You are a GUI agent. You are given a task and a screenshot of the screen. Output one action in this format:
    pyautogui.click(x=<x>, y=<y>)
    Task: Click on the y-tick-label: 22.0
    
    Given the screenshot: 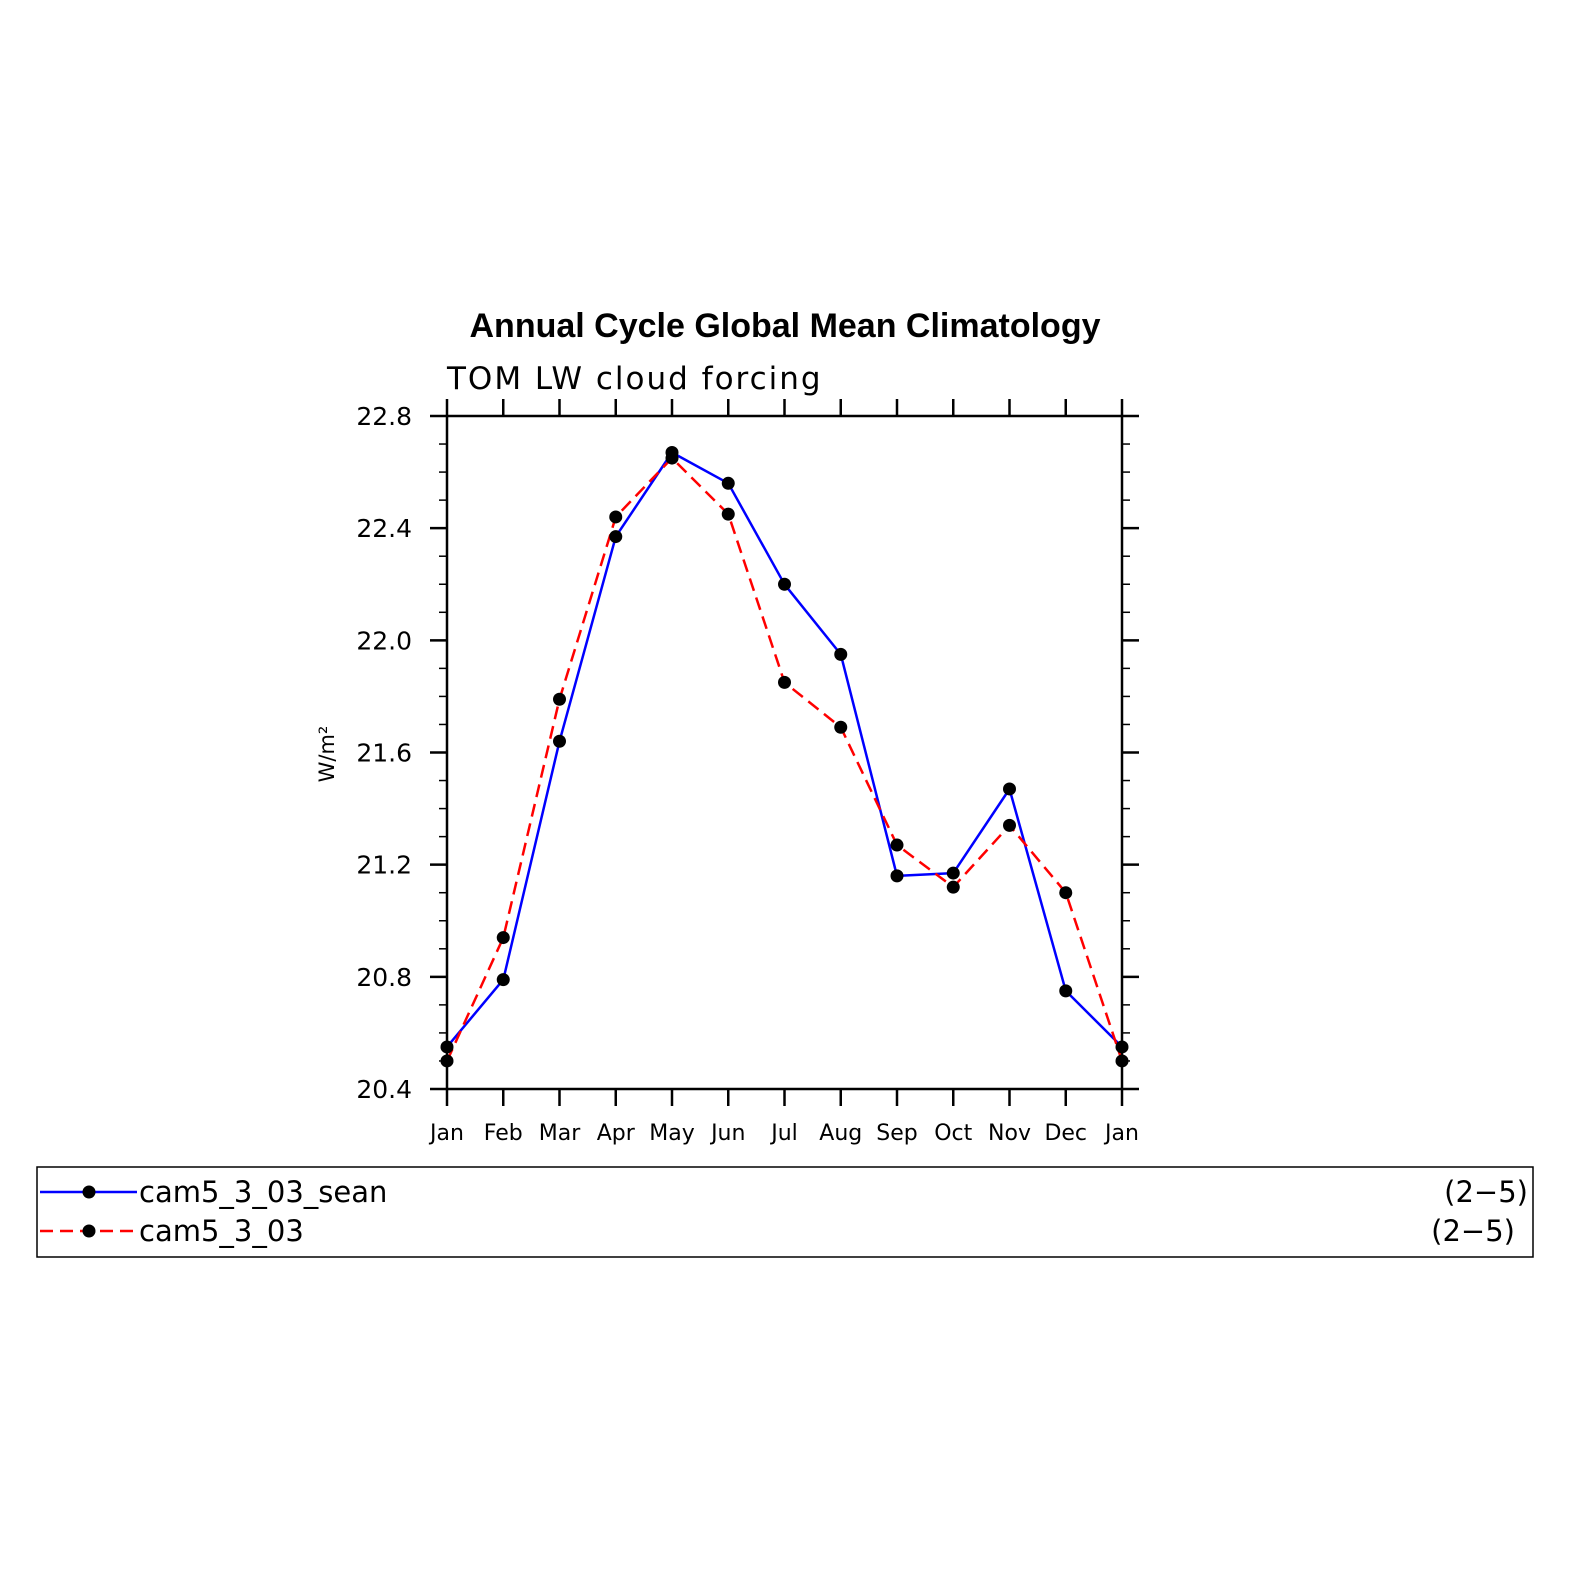 What is the action you would take?
    pyautogui.click(x=384, y=640)
    